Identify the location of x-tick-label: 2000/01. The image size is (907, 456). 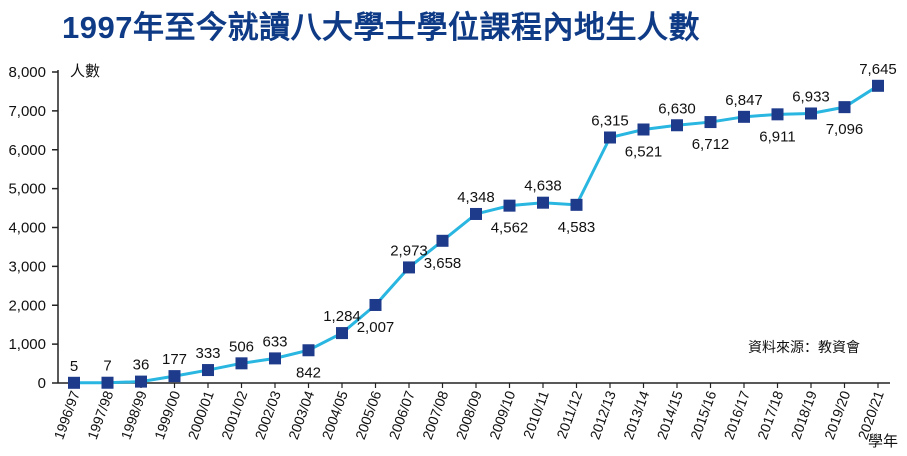
(200, 414).